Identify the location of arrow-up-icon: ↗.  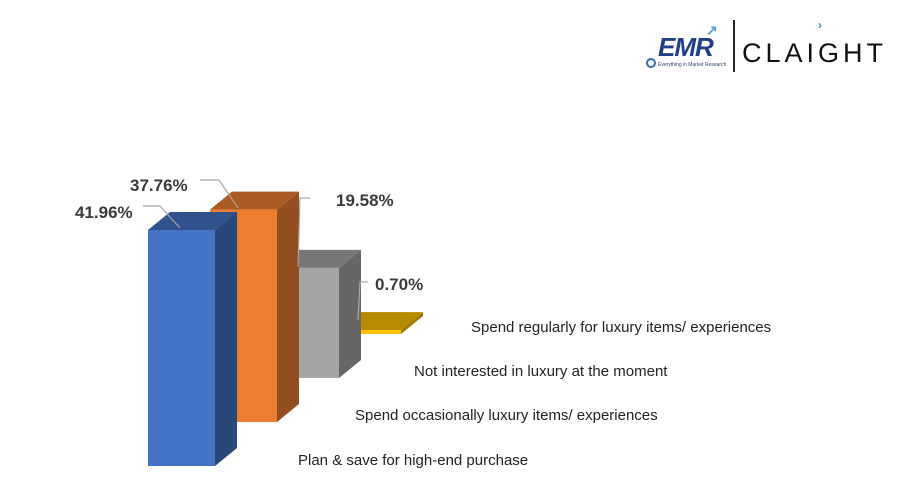
(712, 30).